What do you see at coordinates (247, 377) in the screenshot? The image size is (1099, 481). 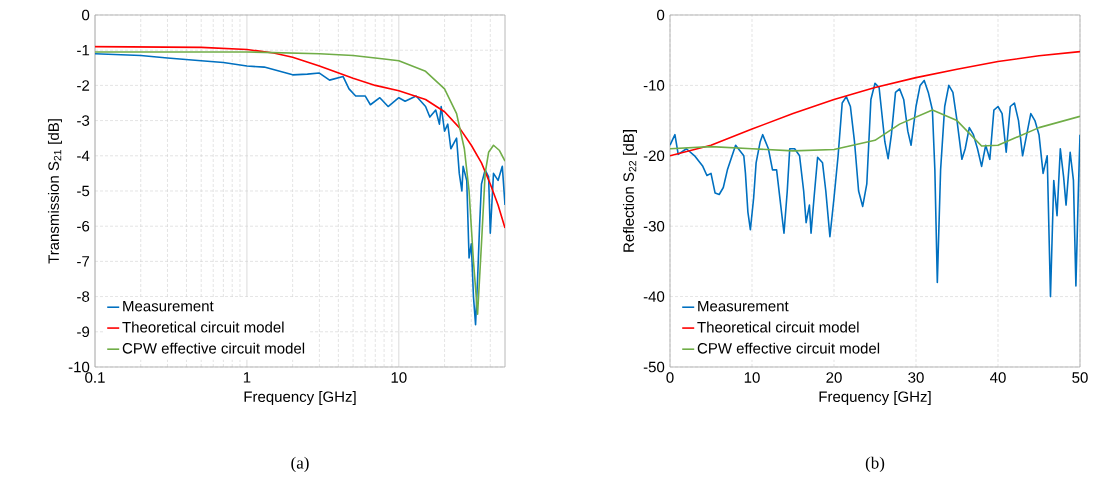 I see `x-tick-label: 1` at bounding box center [247, 377].